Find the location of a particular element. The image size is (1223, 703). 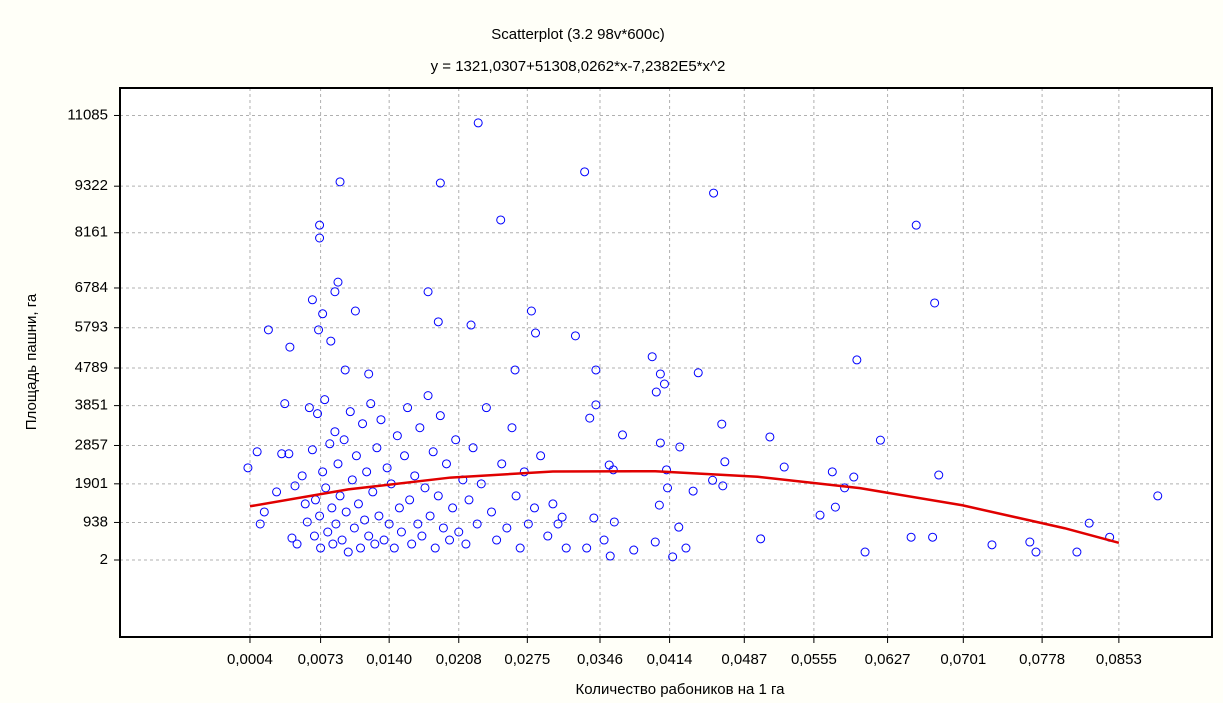

y-tick-label: 2857 is located at coordinates (91, 444).